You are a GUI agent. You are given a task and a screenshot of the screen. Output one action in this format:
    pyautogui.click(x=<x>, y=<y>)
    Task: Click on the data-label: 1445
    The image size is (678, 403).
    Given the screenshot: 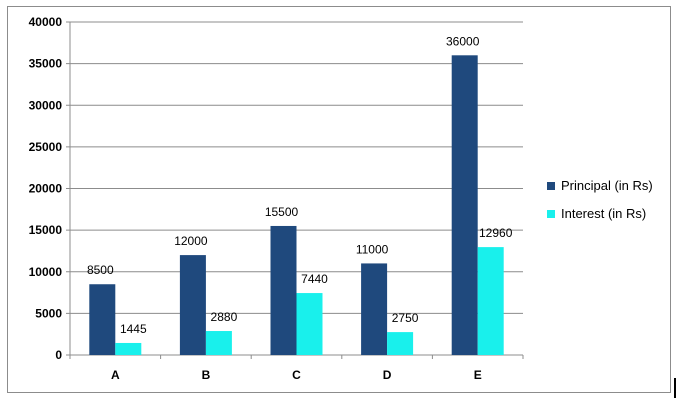 What is the action you would take?
    pyautogui.click(x=133, y=329)
    